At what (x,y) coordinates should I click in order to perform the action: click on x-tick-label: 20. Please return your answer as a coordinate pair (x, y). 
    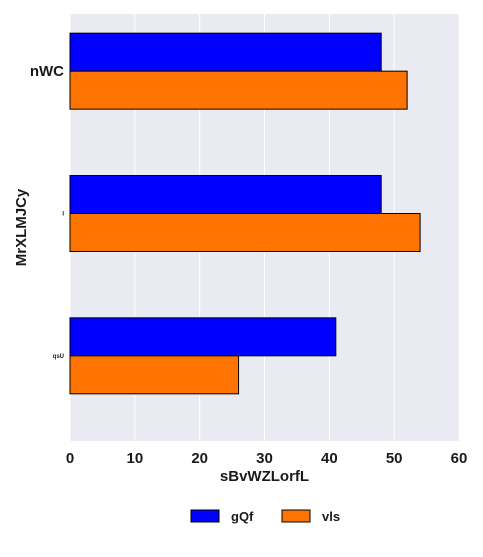
    Looking at the image, I should click on (199, 458).